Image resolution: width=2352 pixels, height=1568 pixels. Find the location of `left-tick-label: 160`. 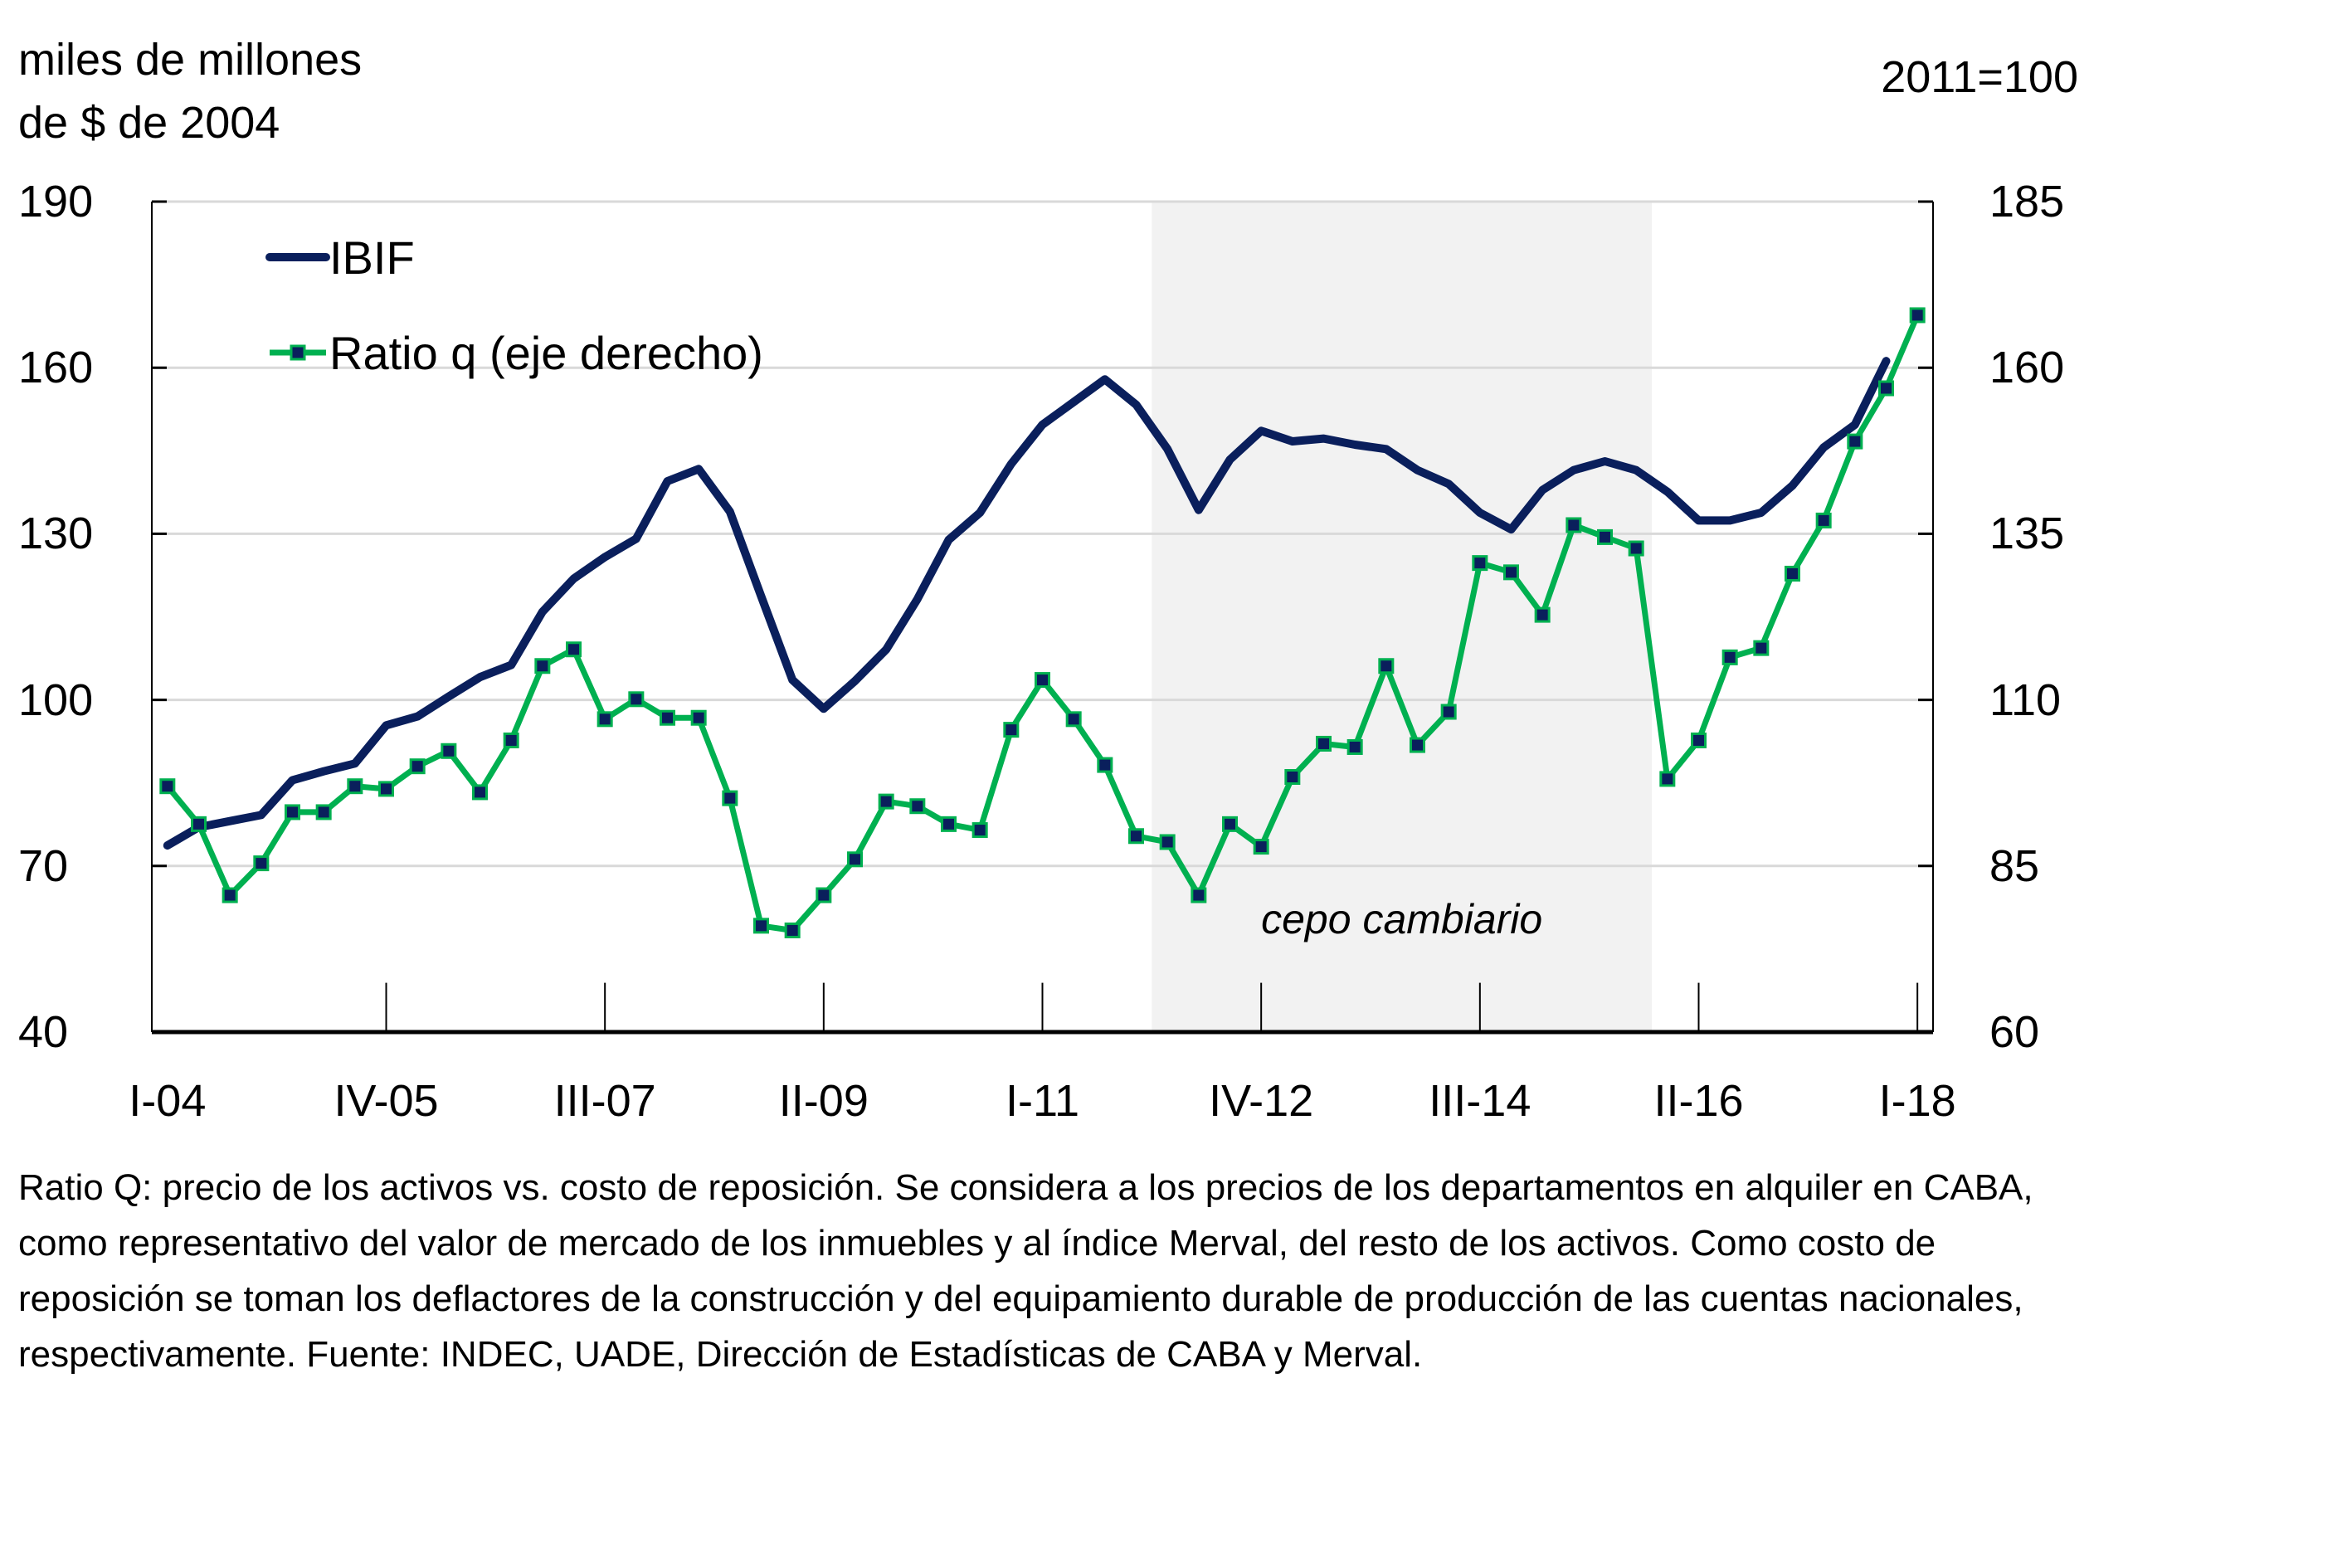

left-tick-label: 160 is located at coordinates (56, 368).